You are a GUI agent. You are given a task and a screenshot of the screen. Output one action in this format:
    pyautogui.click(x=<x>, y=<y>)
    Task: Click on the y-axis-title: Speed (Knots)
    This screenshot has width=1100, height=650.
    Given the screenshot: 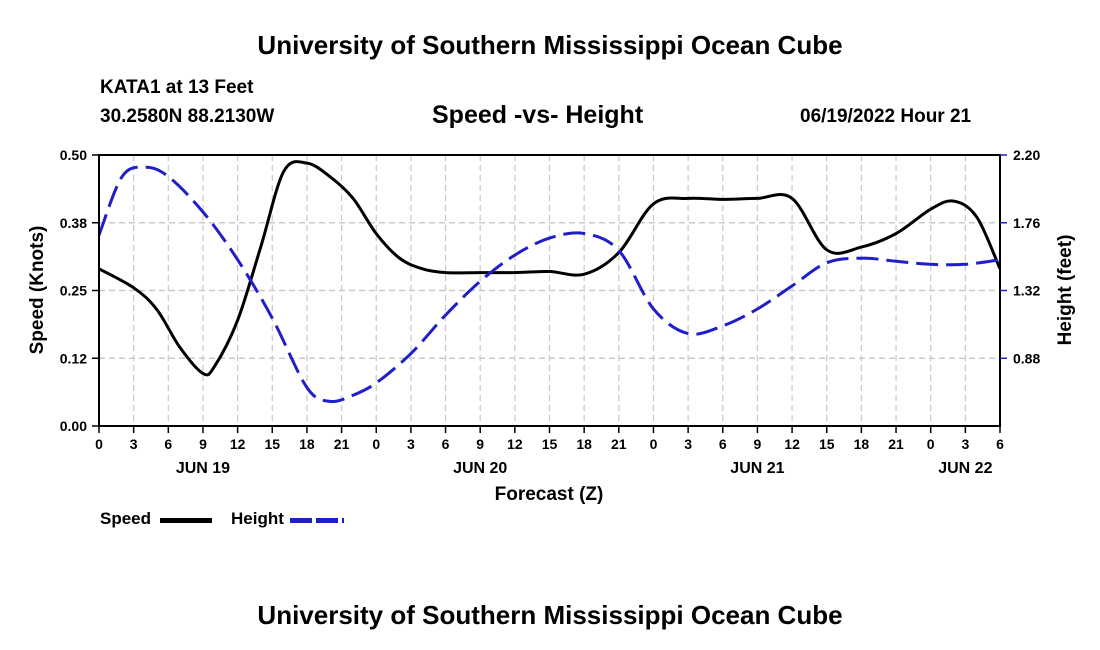 What is the action you would take?
    pyautogui.click(x=37, y=290)
    